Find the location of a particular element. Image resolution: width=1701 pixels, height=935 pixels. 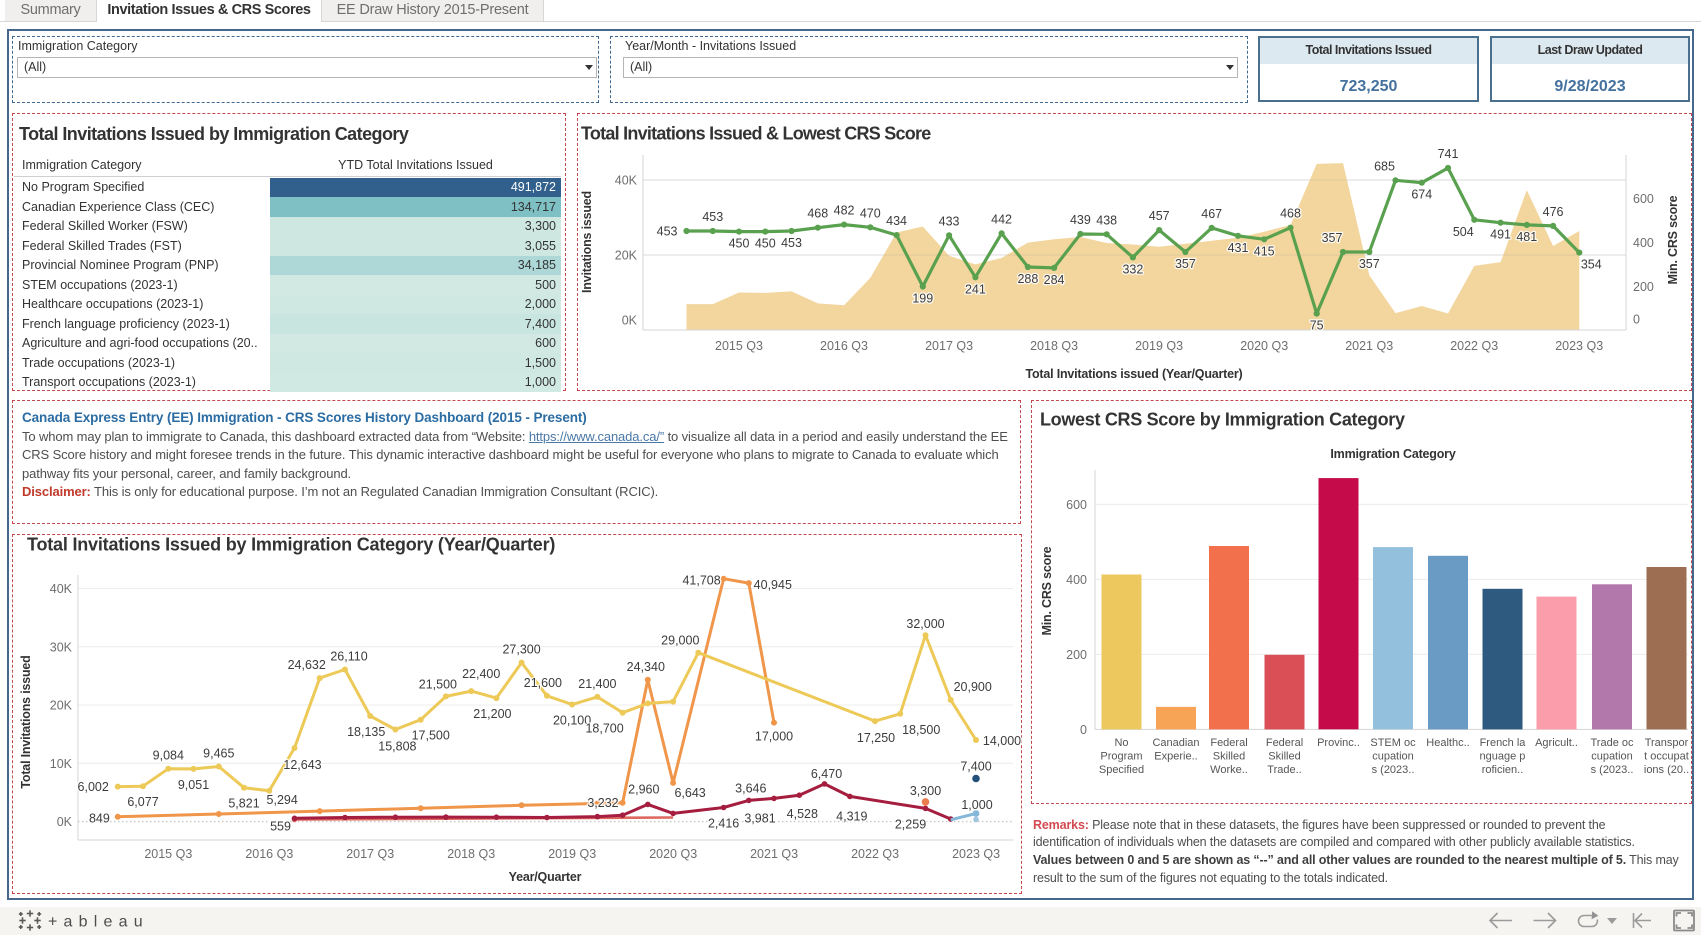

svg-text: +ableau is located at coordinates (98, 922).